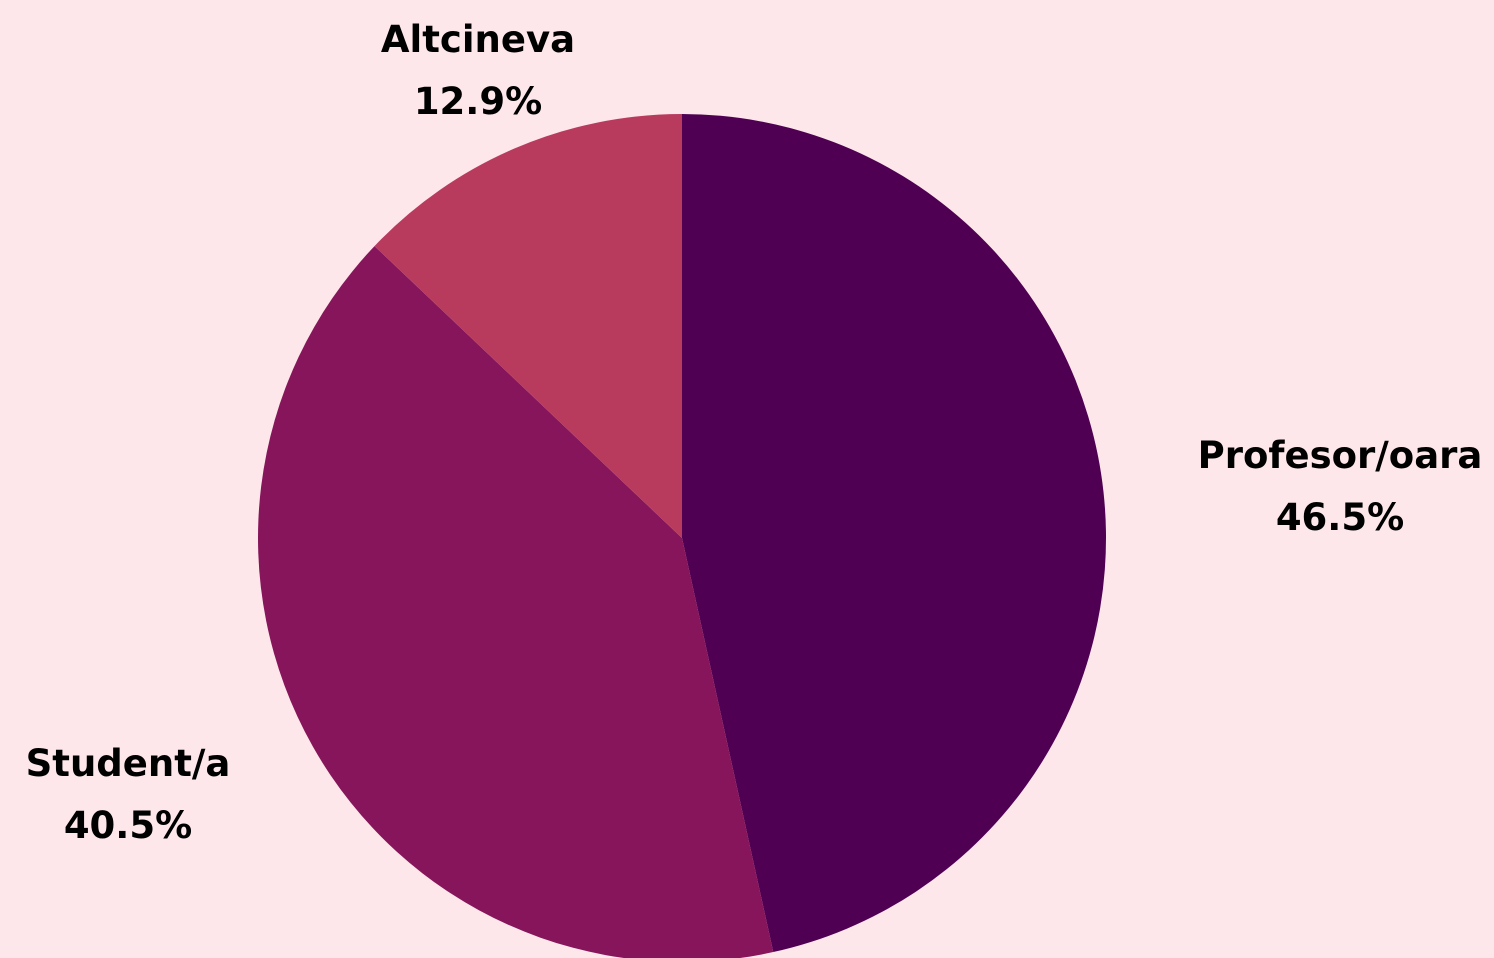 The width and height of the screenshot is (1494, 958). What do you see at coordinates (478, 39) in the screenshot?
I see `slice-label-altcineva: Altcineva` at bounding box center [478, 39].